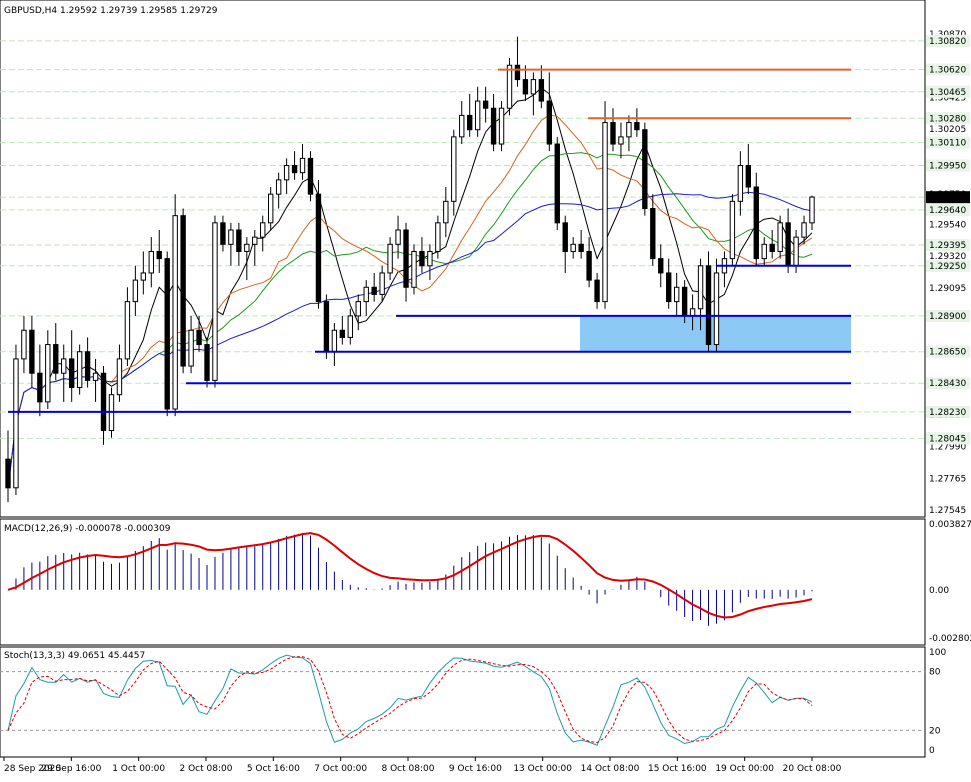 This screenshot has height=782, width=971. I want to click on price-tick-label: 1.27545, so click(947, 511).